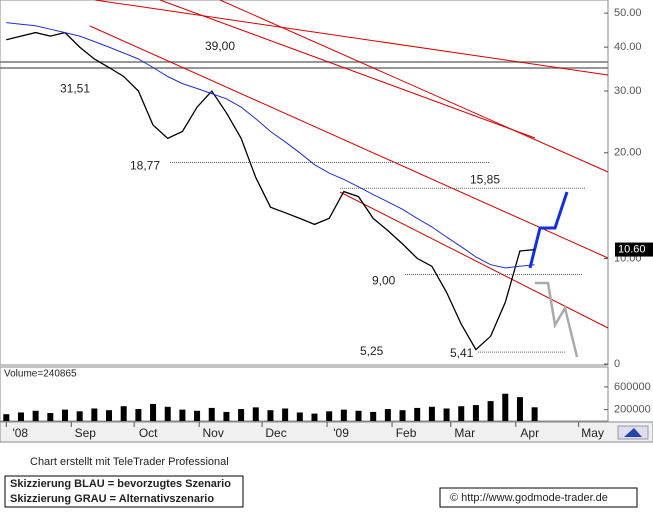 This screenshot has height=530, width=653. What do you see at coordinates (220, 46) in the screenshot?
I see `level-label: 39,00` at bounding box center [220, 46].